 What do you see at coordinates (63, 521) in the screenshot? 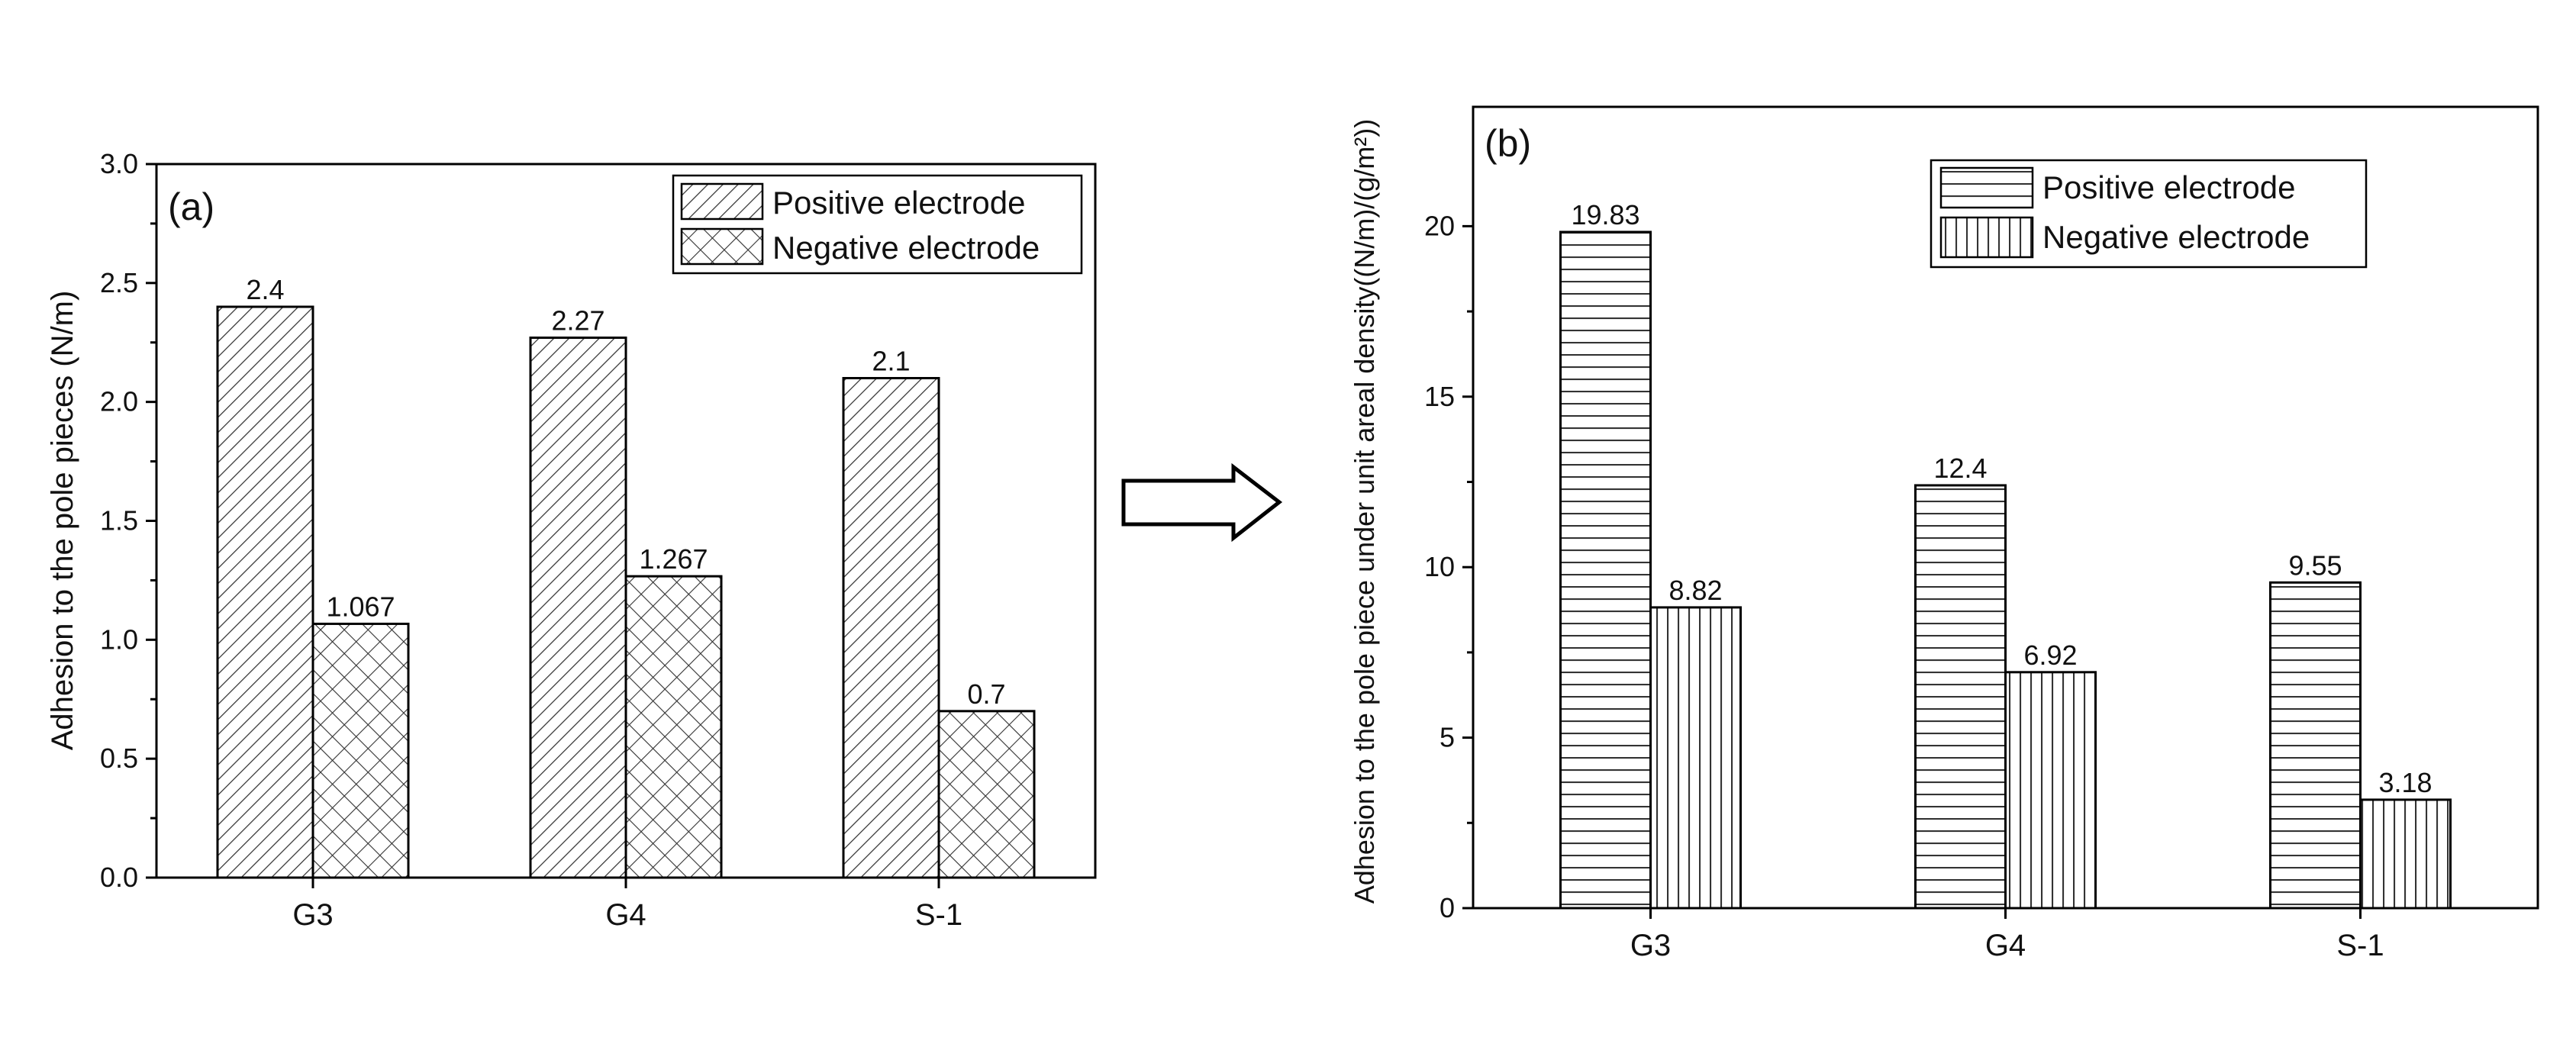
I see `chart-a-y-axis-title: Adhesion to the pole pieces (N/m)` at bounding box center [63, 521].